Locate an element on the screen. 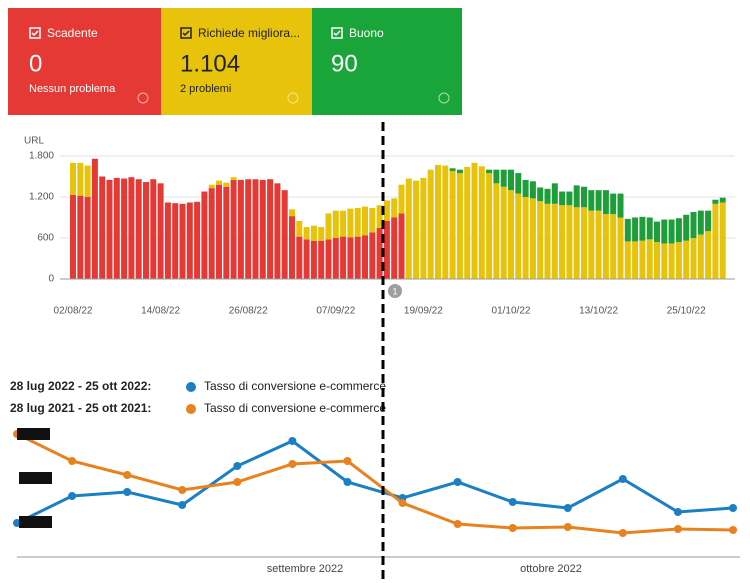 This screenshot has height=583, width=750. redactions is located at coordinates (34, 478).